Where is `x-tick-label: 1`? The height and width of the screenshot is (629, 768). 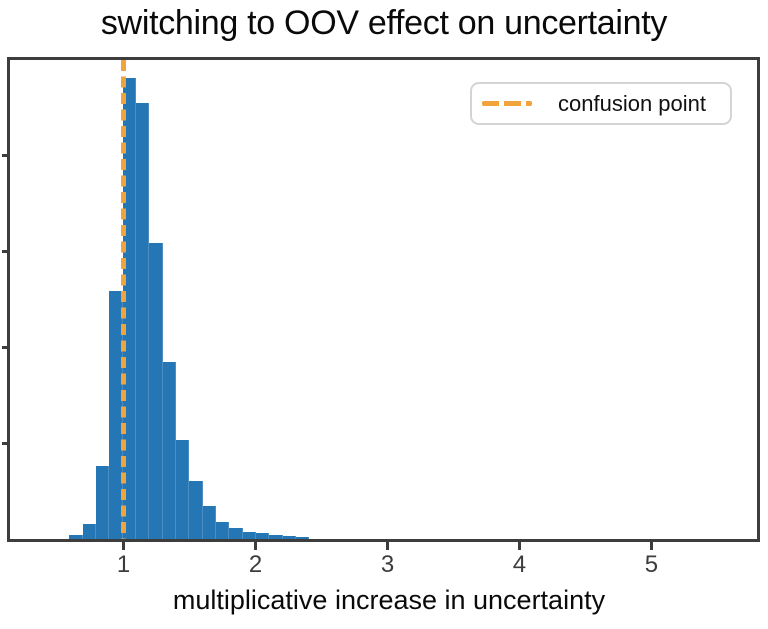 x-tick-label: 1 is located at coordinates (123, 564).